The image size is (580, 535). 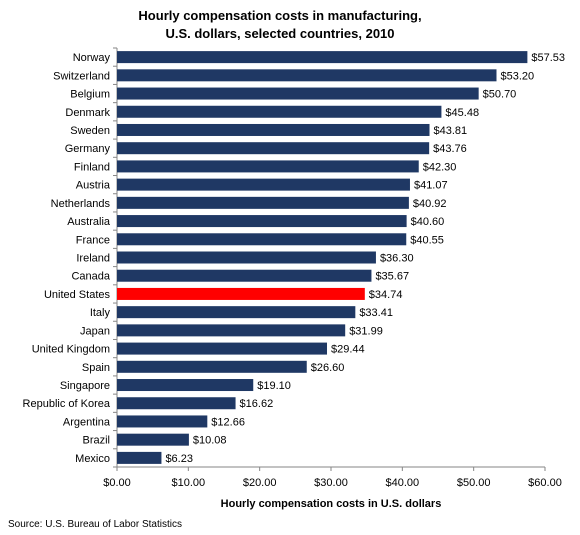 What do you see at coordinates (185, 385) in the screenshot?
I see `bar-singapore` at bounding box center [185, 385].